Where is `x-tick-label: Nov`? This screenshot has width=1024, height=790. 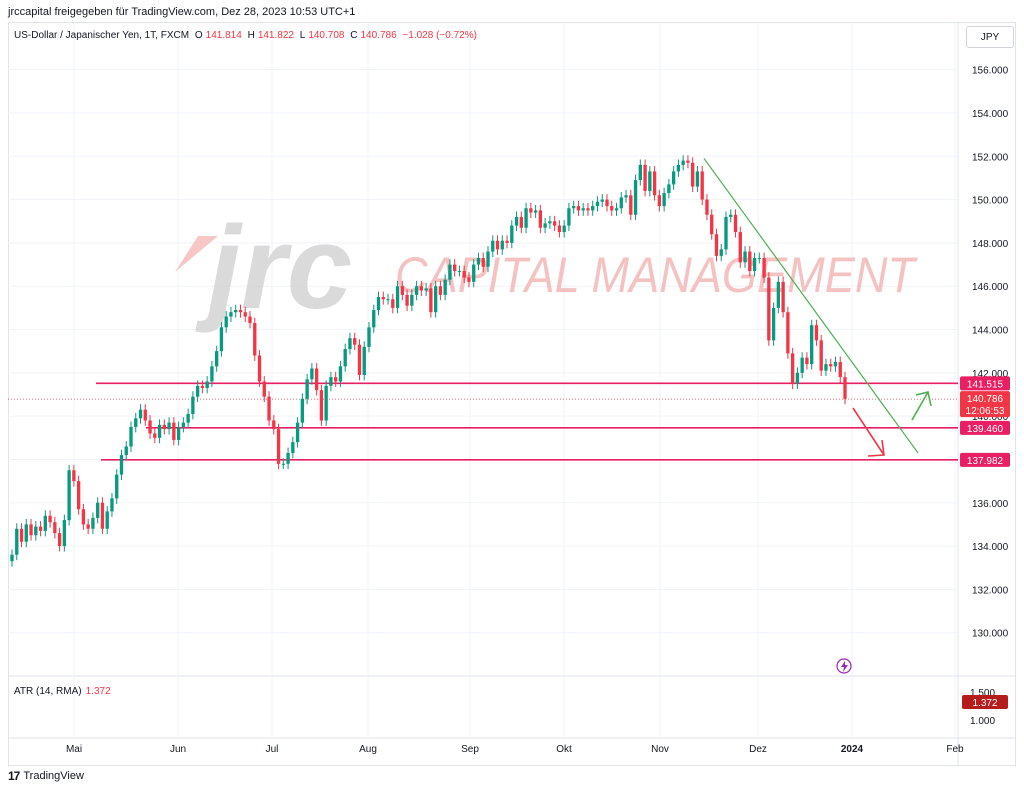 x-tick-label: Nov is located at coordinates (660, 749).